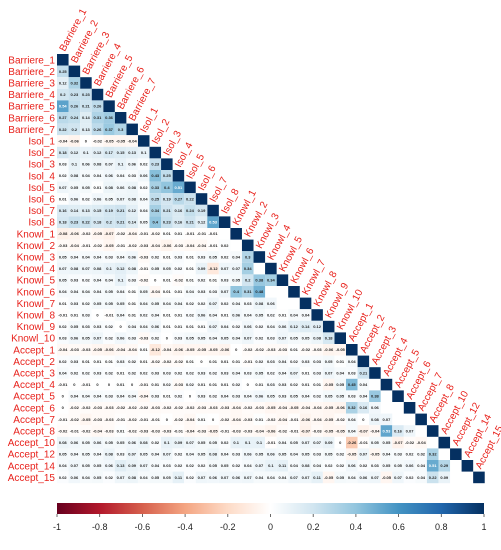 This screenshot has height=550, width=501. Describe the element at coordinates (98, 268) in the screenshot. I see `cell-value: 0.08` at that location.